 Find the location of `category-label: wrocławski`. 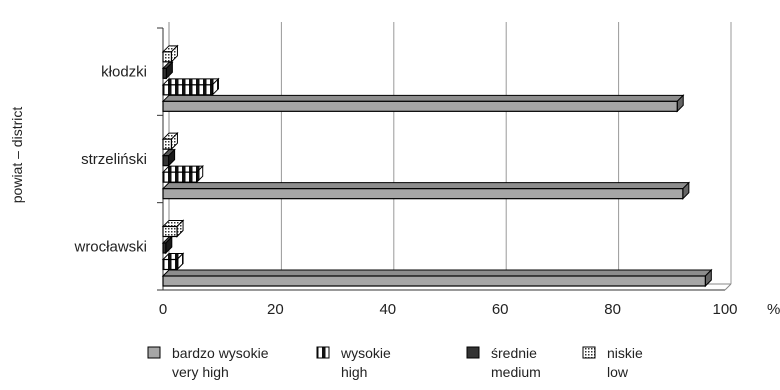

category-label: wrocławski is located at coordinates (110, 246).